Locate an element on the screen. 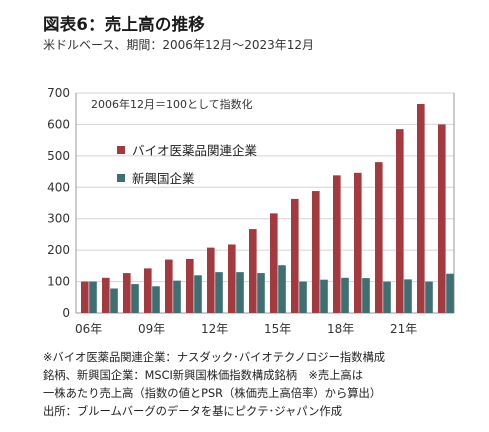 The image size is (489, 432). x-tick-label: 21年 is located at coordinates (403, 329).